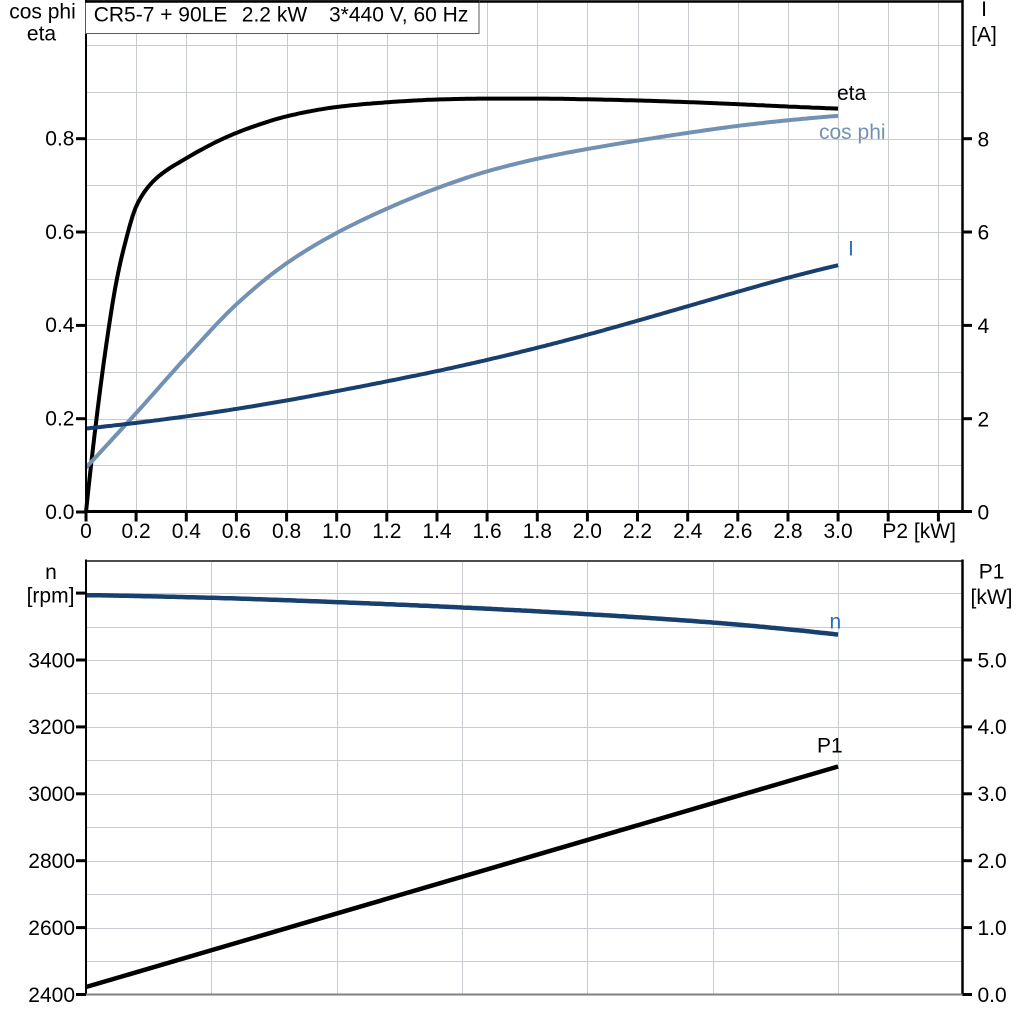 Image resolution: width=1024 pixels, height=1024 pixels. I want to click on svg-text: 2400, so click(51, 995).